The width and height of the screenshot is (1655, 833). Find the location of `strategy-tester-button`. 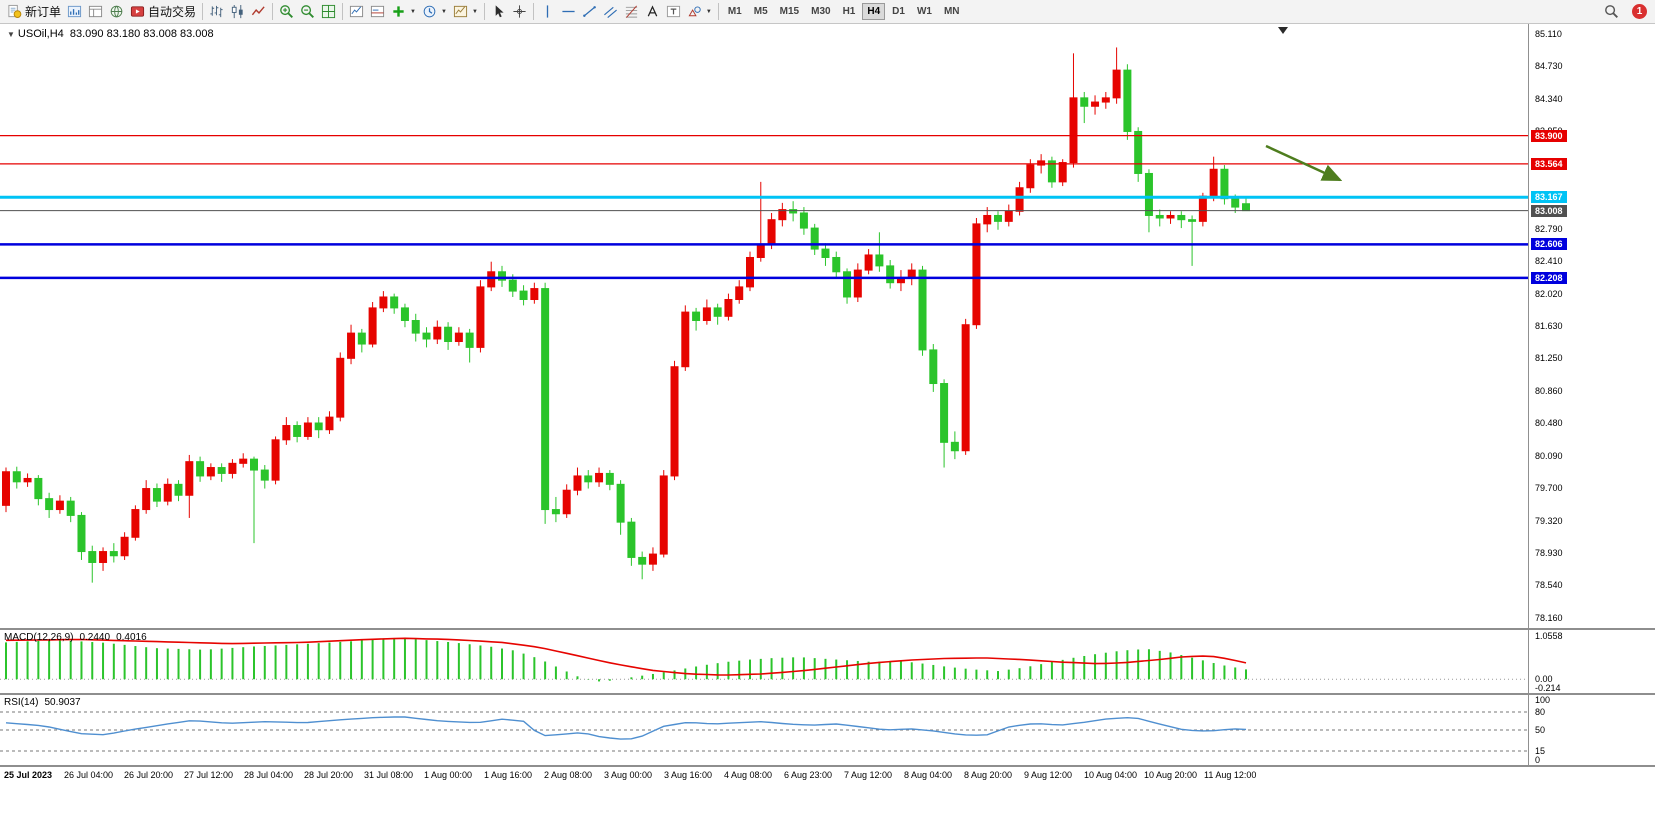

strategy-tester-button is located at coordinates (116, 12).